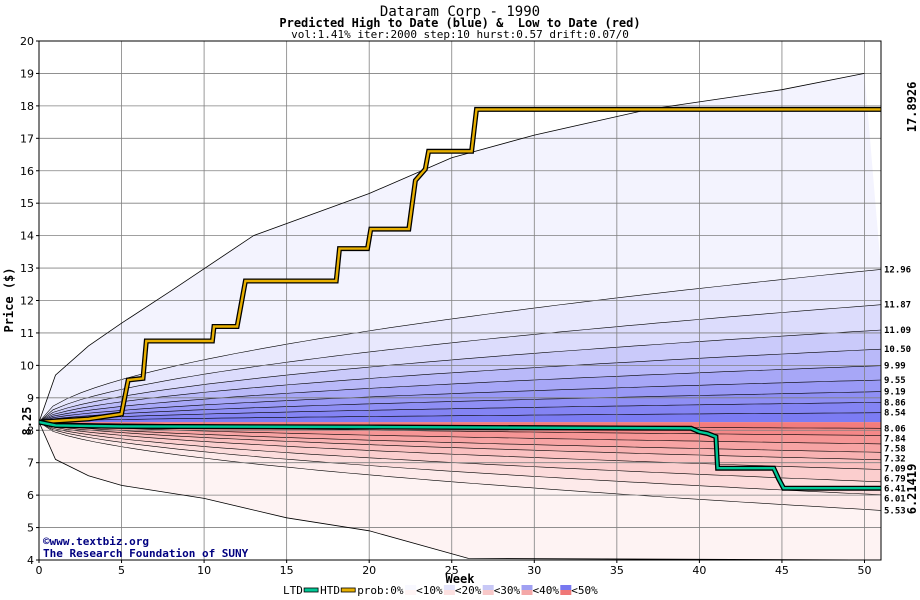 Image resolution: width=920 pixels, height=600 pixels. What do you see at coordinates (895, 429) in the screenshot?
I see `low-band-end-label-0: 8.06` at bounding box center [895, 429].